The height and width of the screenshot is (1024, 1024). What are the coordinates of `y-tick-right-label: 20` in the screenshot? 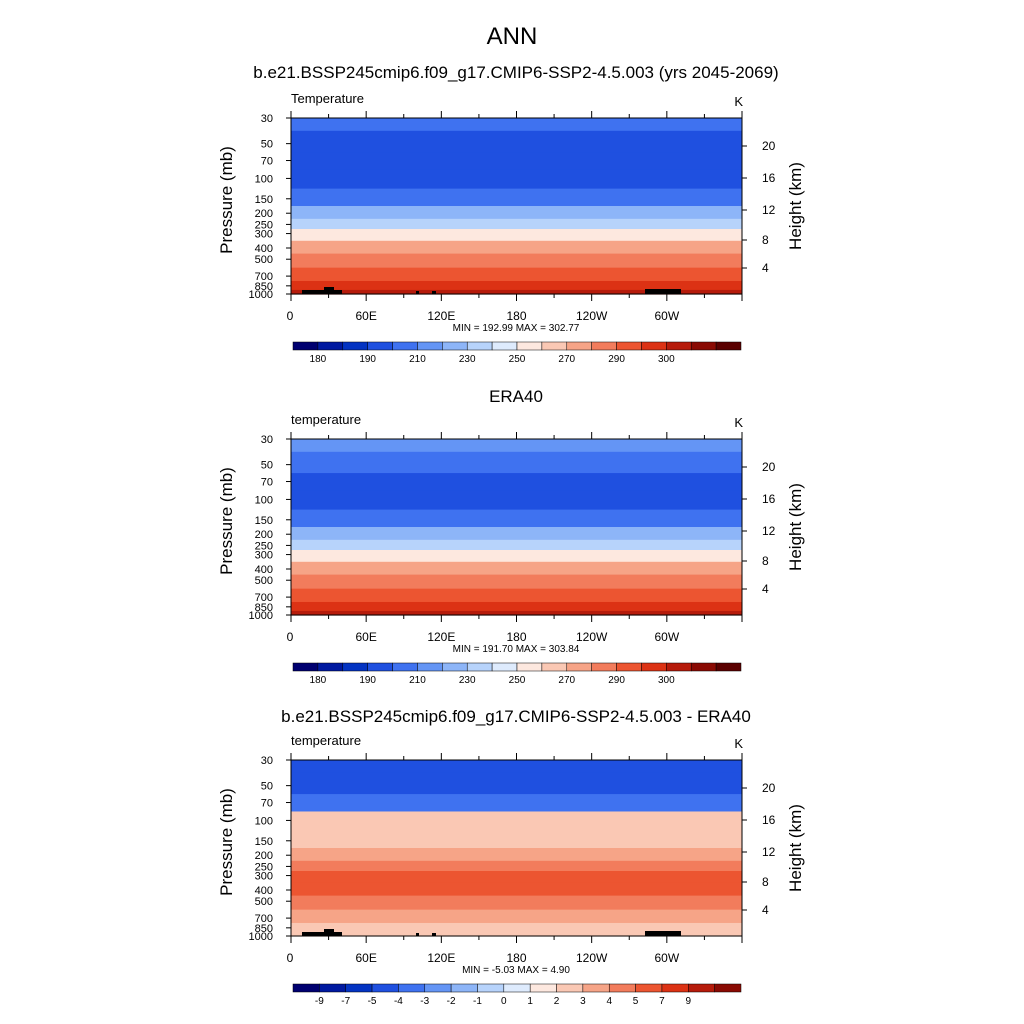 It's located at (769, 788).